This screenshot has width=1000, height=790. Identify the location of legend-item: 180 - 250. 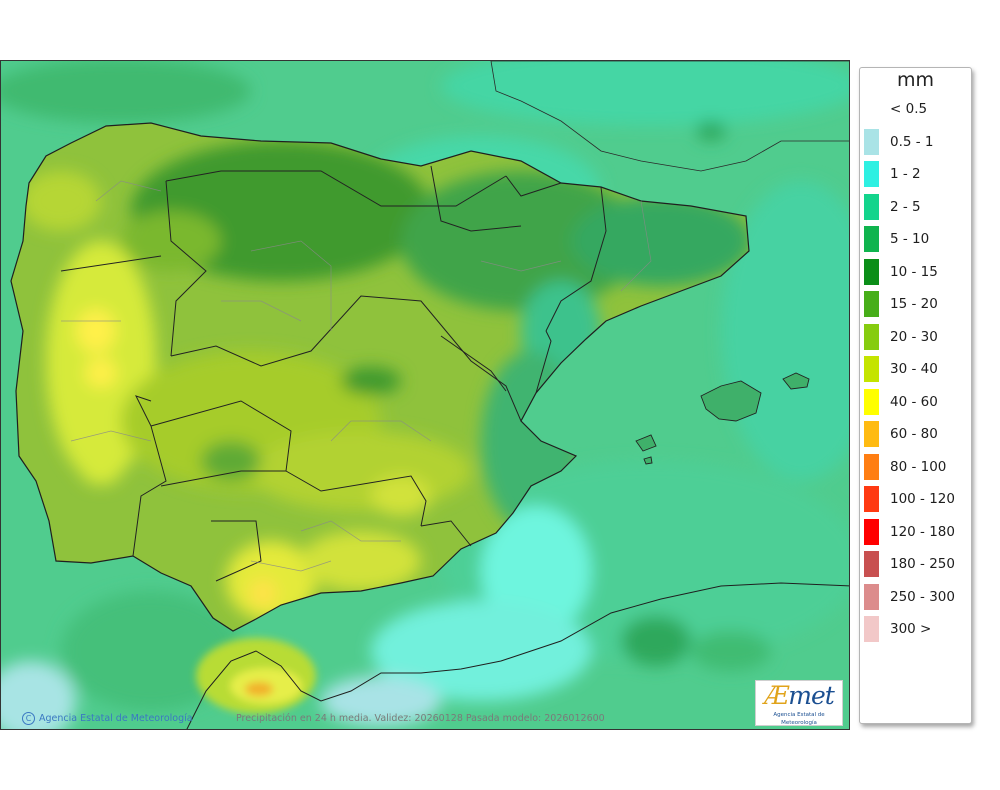
(909, 564).